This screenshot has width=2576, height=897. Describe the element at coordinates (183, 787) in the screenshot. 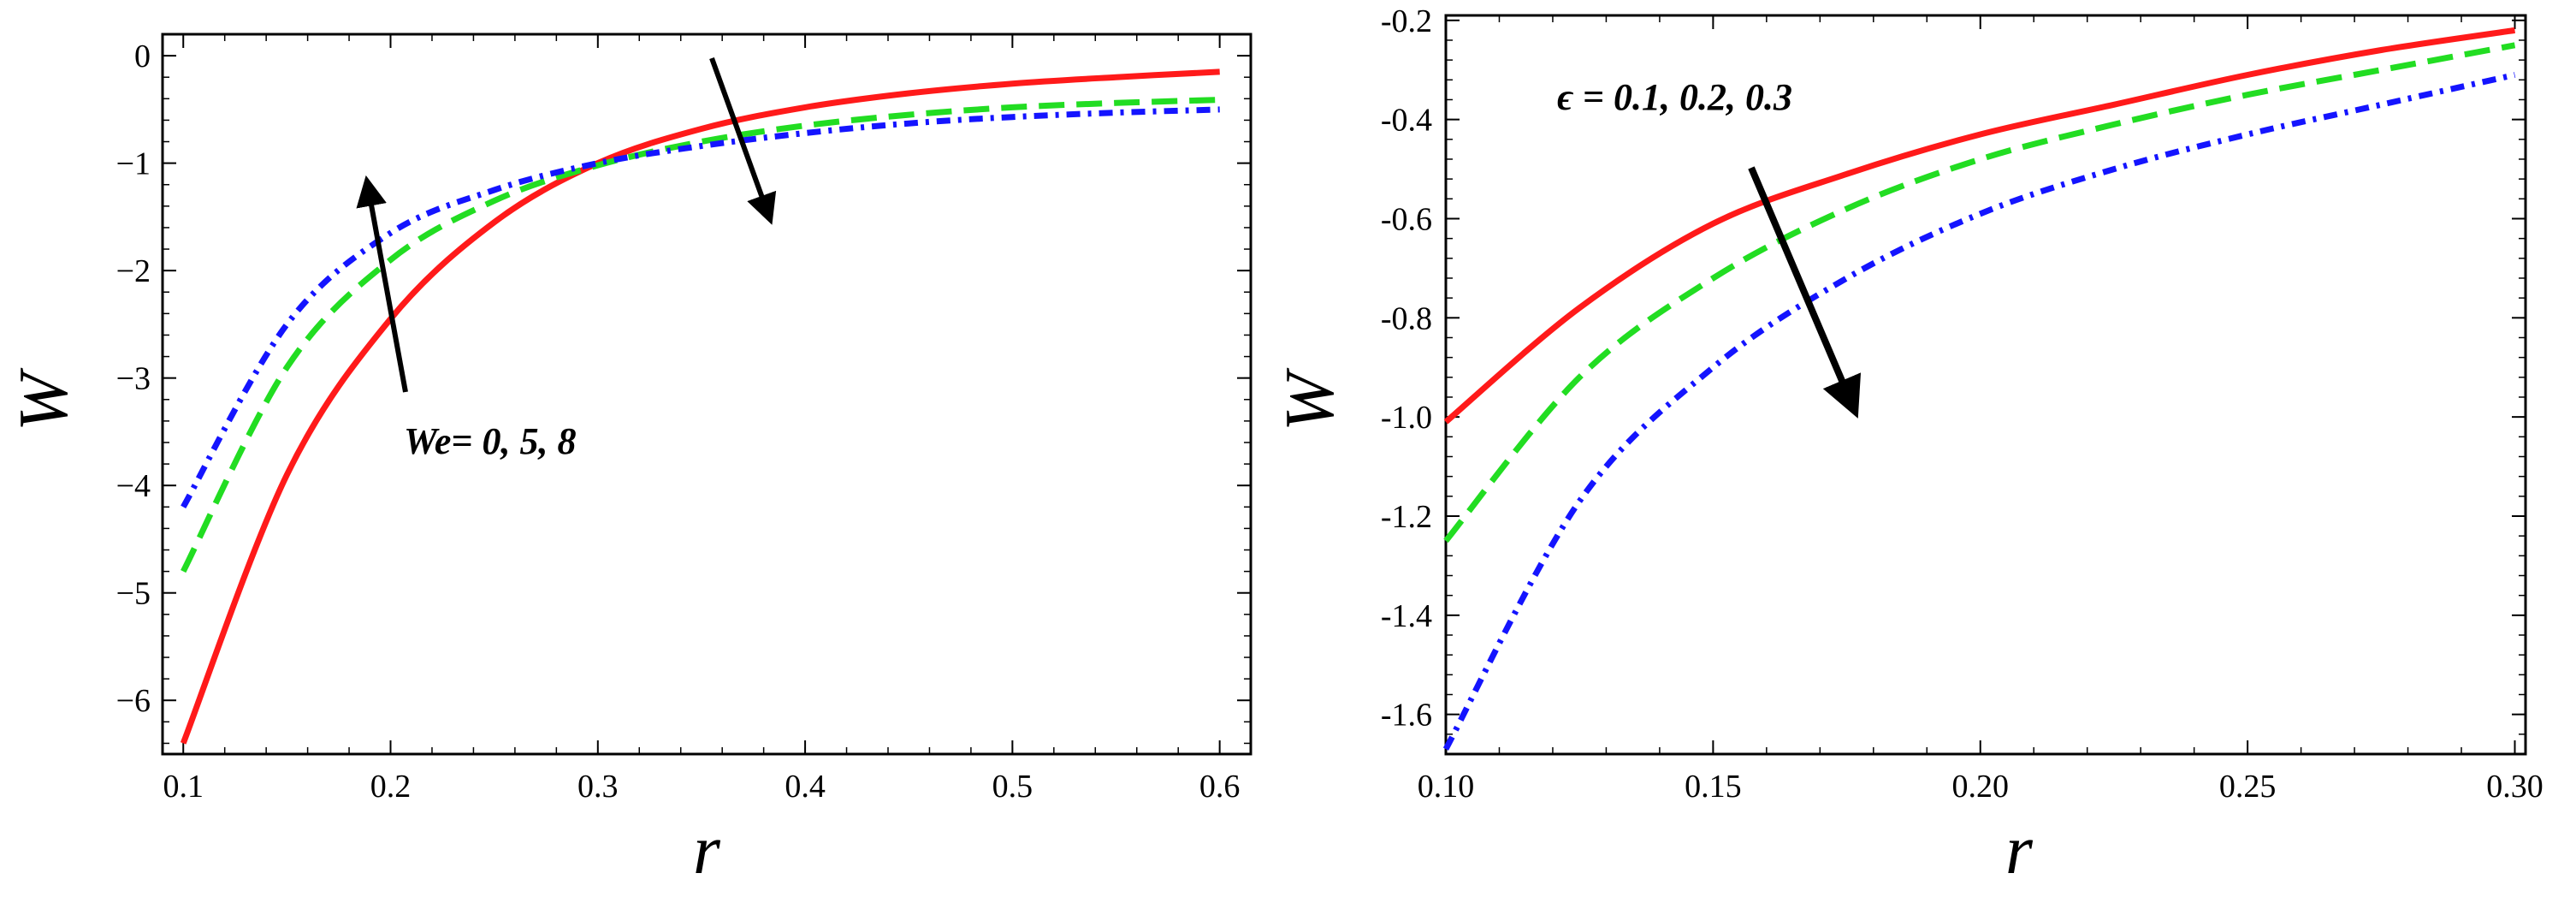

I see `x-tick-label: 0.1` at that location.